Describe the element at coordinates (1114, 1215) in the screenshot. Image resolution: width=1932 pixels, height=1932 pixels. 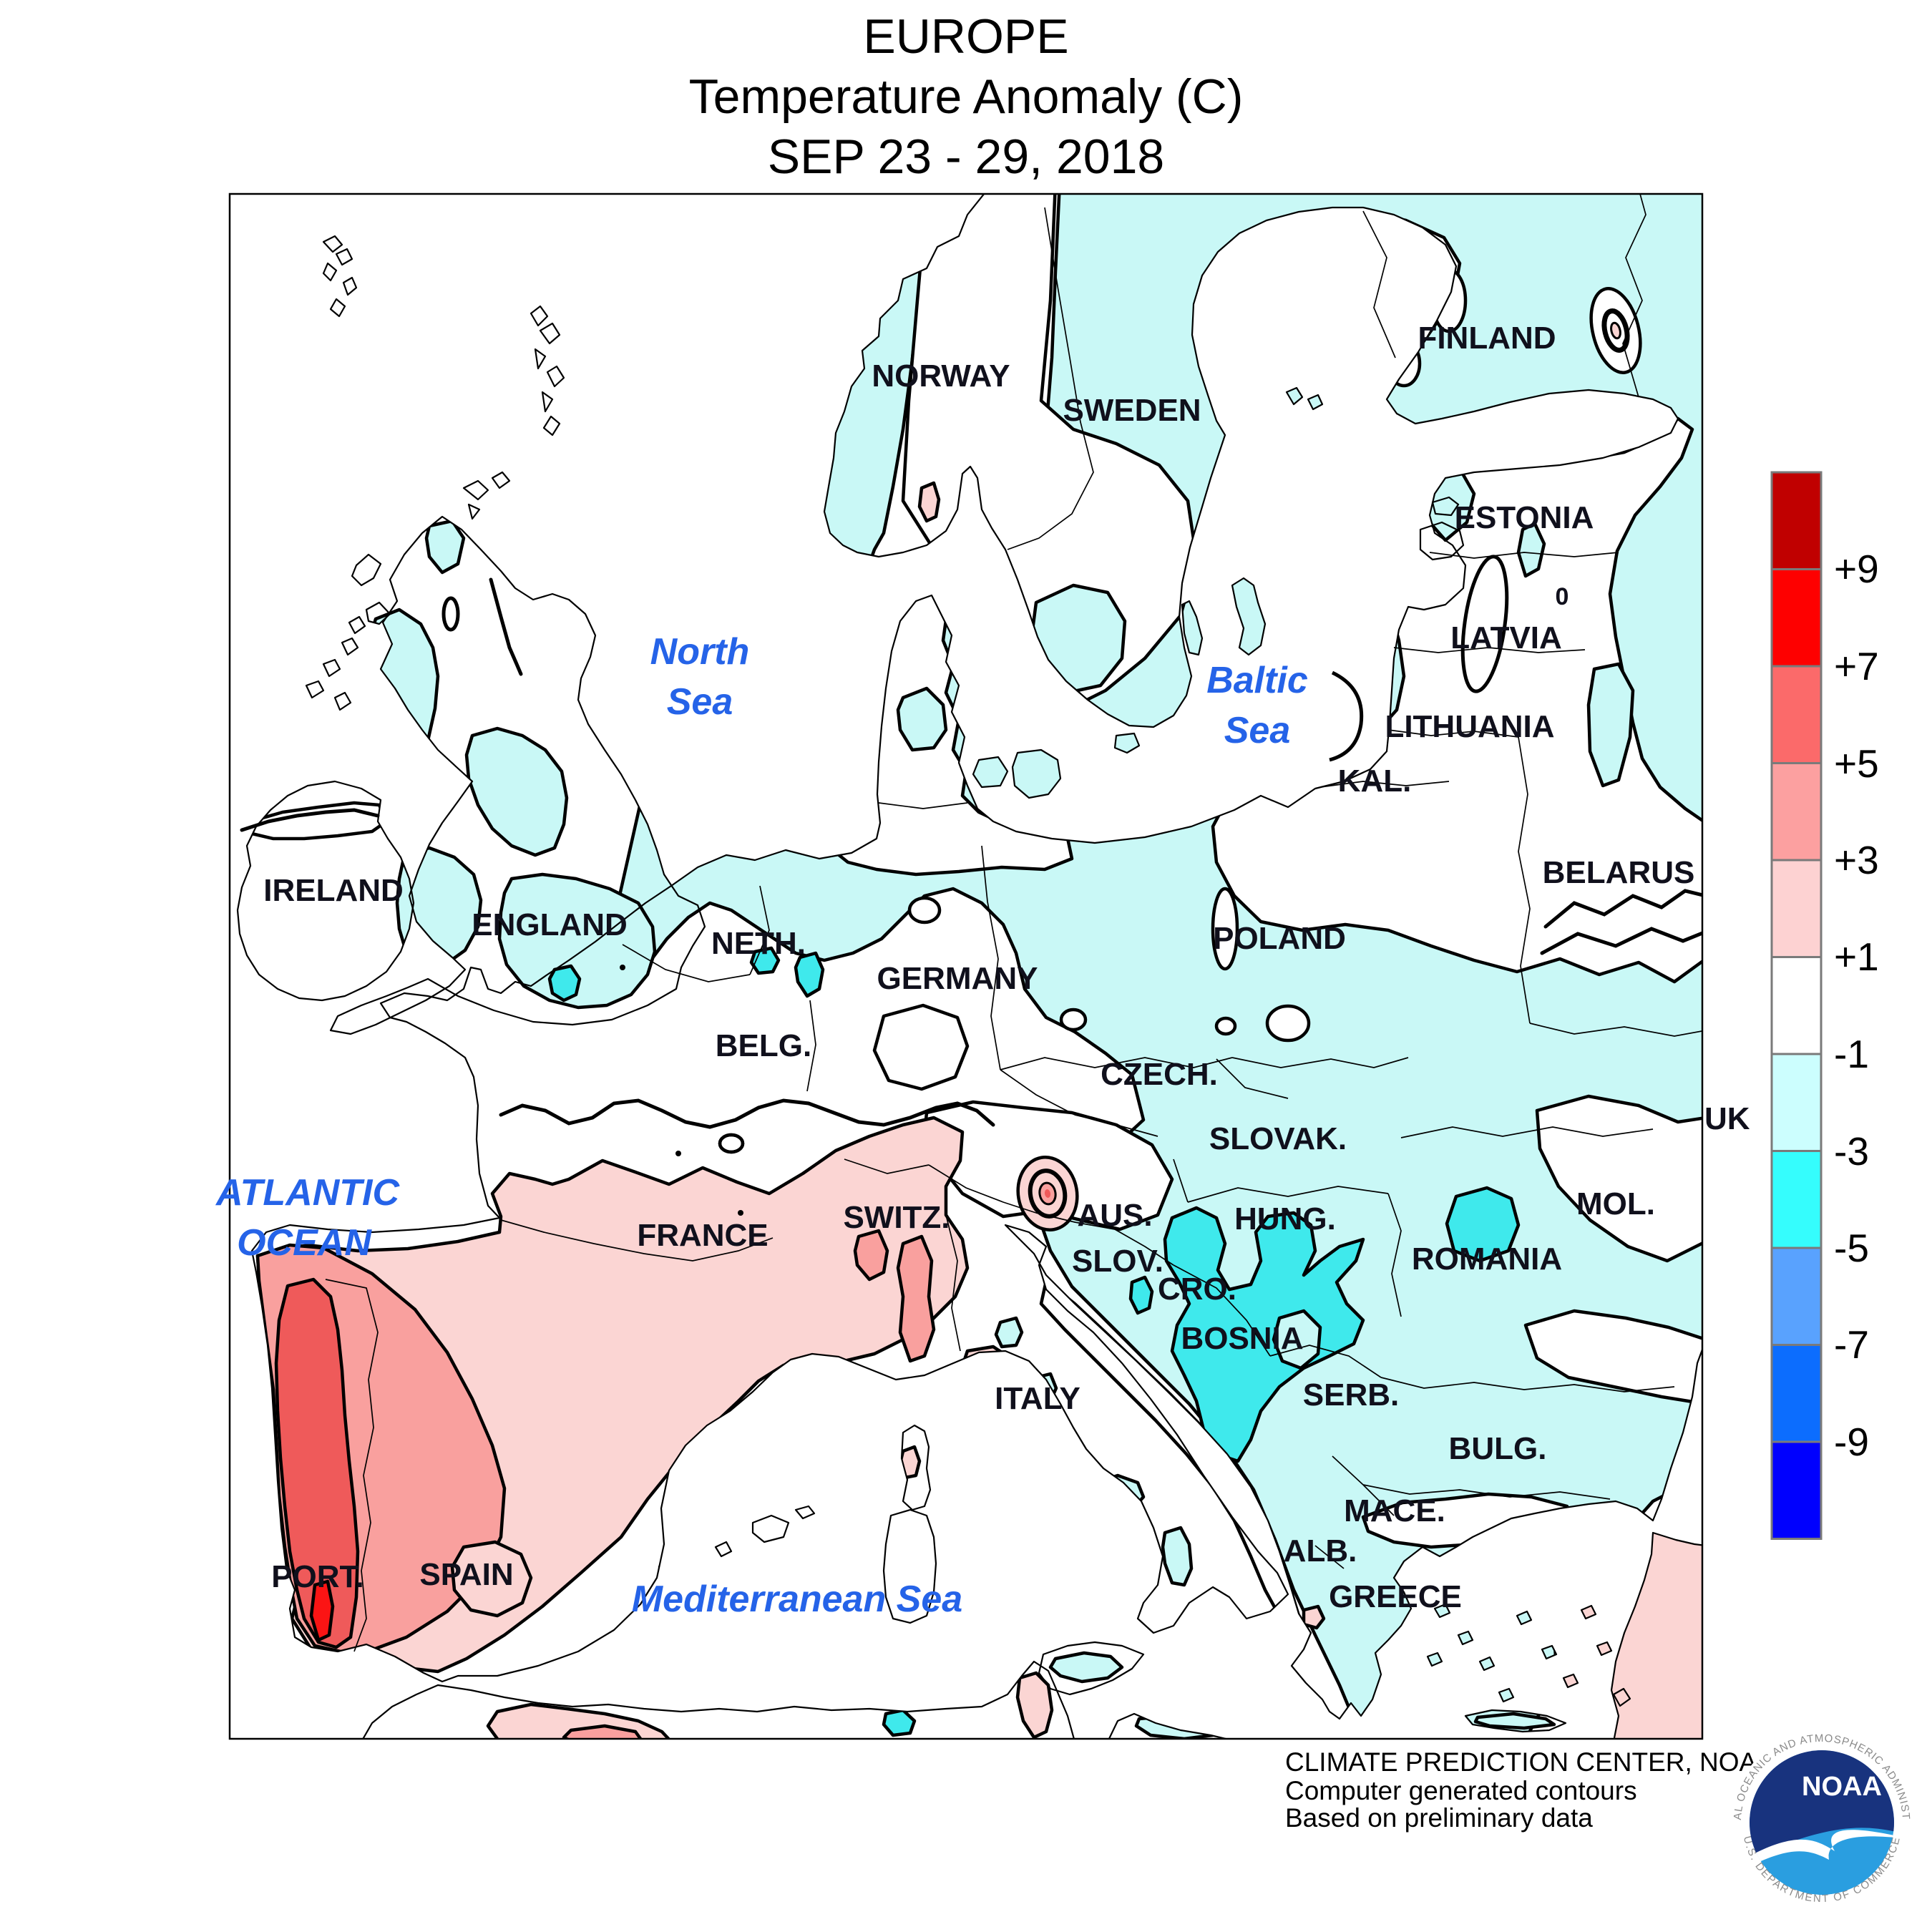
I see `svg-text: AUS.` at that location.